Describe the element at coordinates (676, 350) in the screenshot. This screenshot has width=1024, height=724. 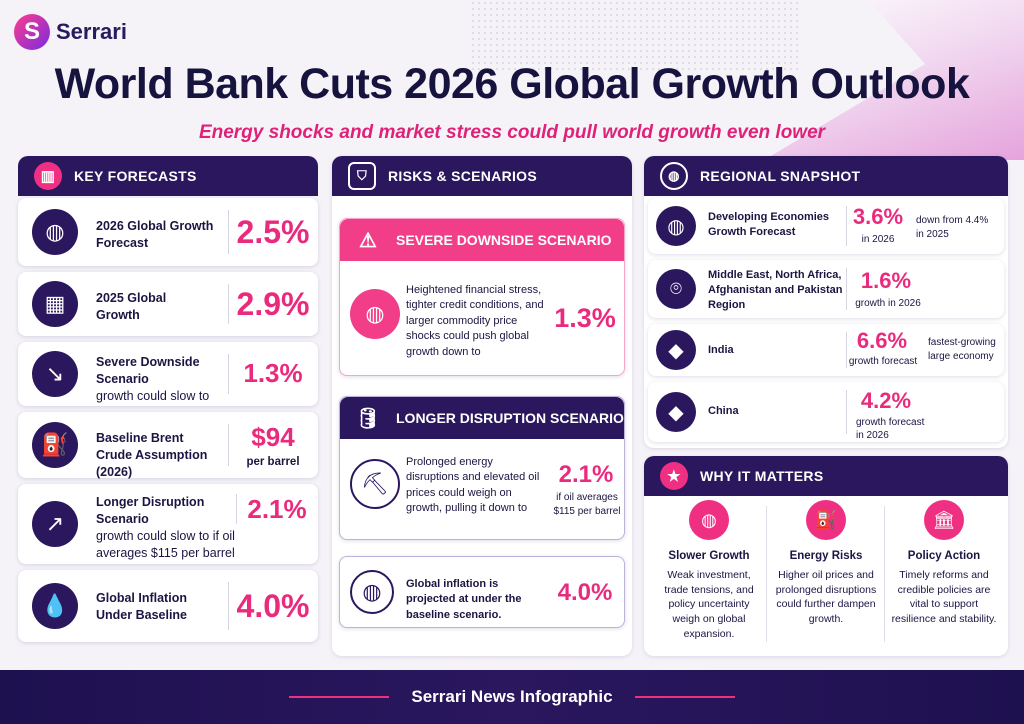
I see `india-map-icon: ◆` at that location.